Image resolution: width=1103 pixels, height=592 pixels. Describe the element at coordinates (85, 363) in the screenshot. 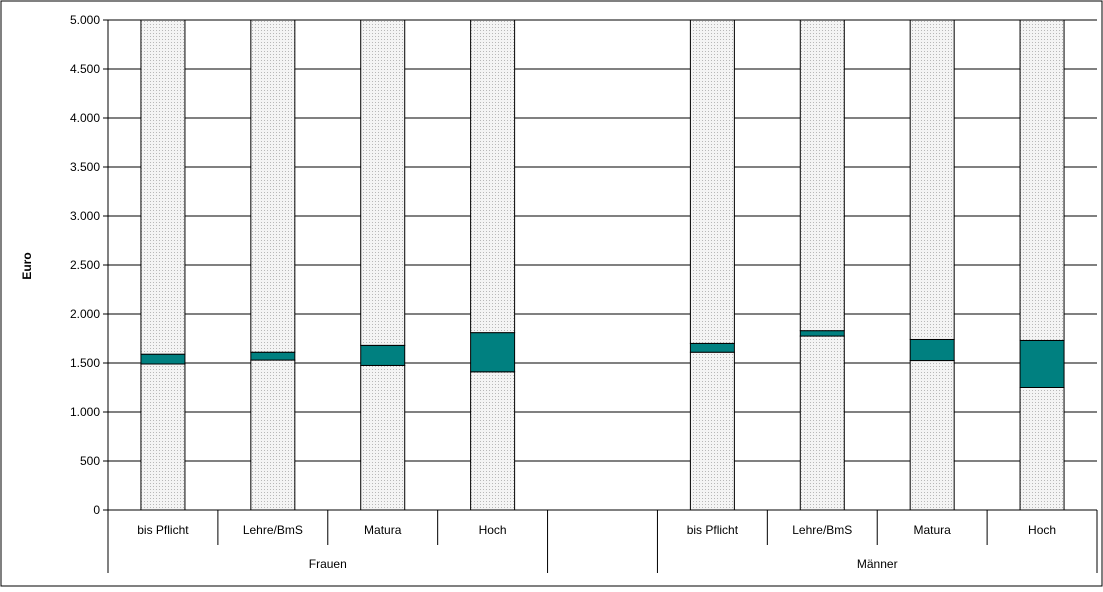

I see `y-tick-label: 1.500` at that location.